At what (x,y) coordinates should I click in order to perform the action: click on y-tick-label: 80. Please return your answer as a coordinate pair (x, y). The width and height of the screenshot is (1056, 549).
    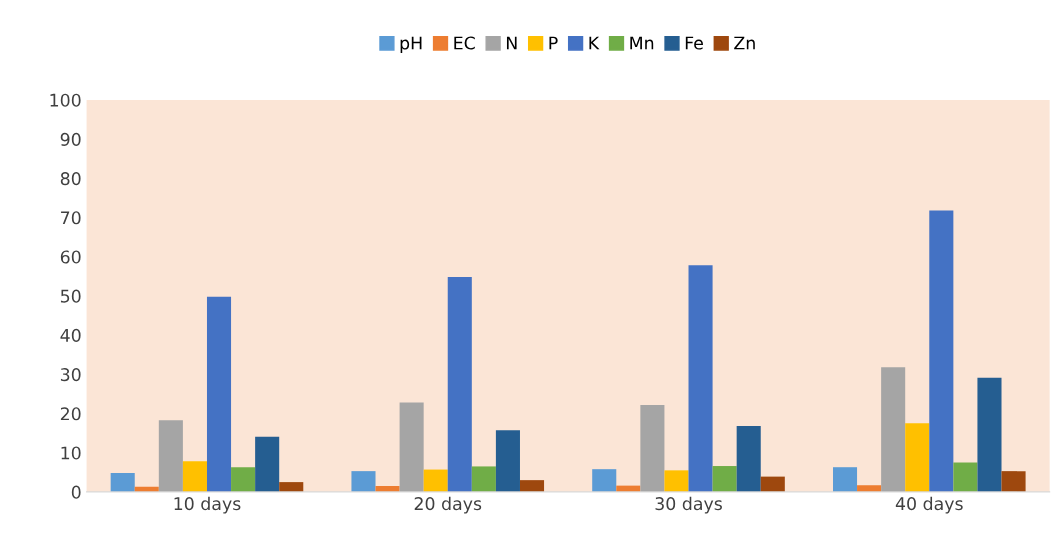
    Looking at the image, I should click on (70, 179).